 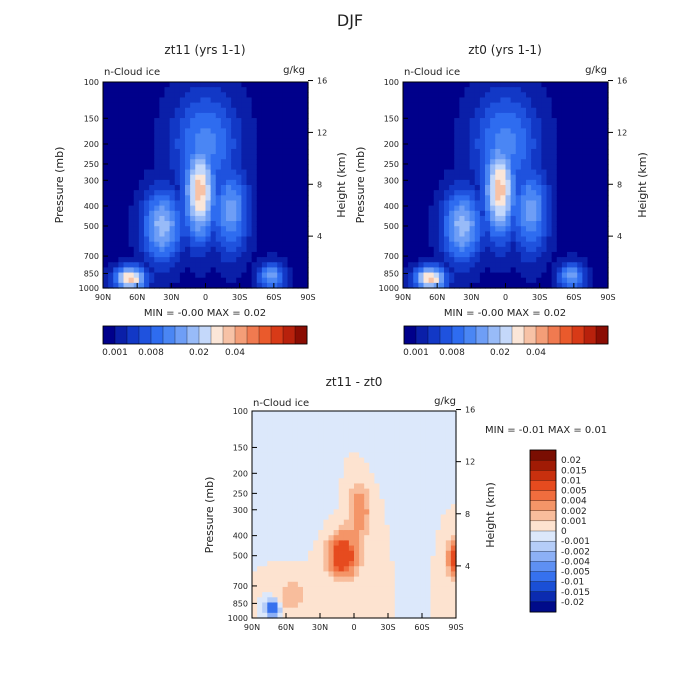 I want to click on y-tick-label: 100, so click(x=391, y=82).